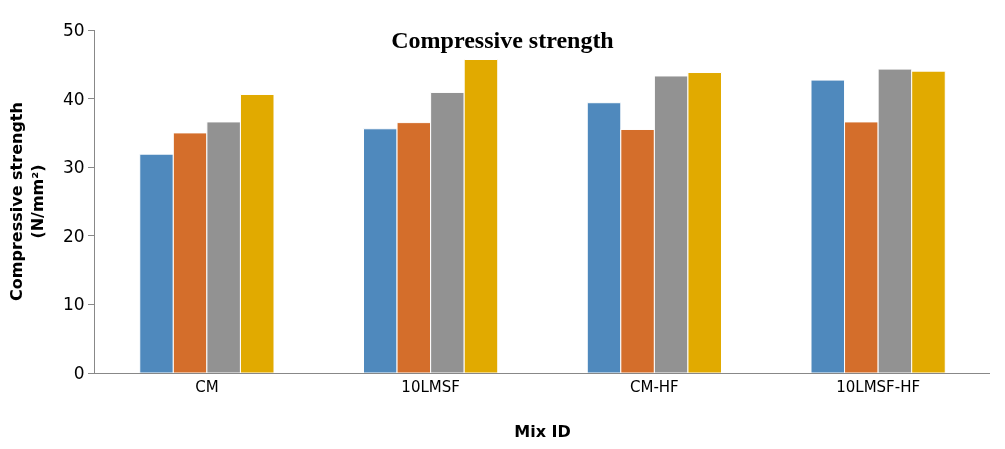 This screenshot has height=449, width=1005. I want to click on x-tick-label: 10LMSF, so click(430, 387).